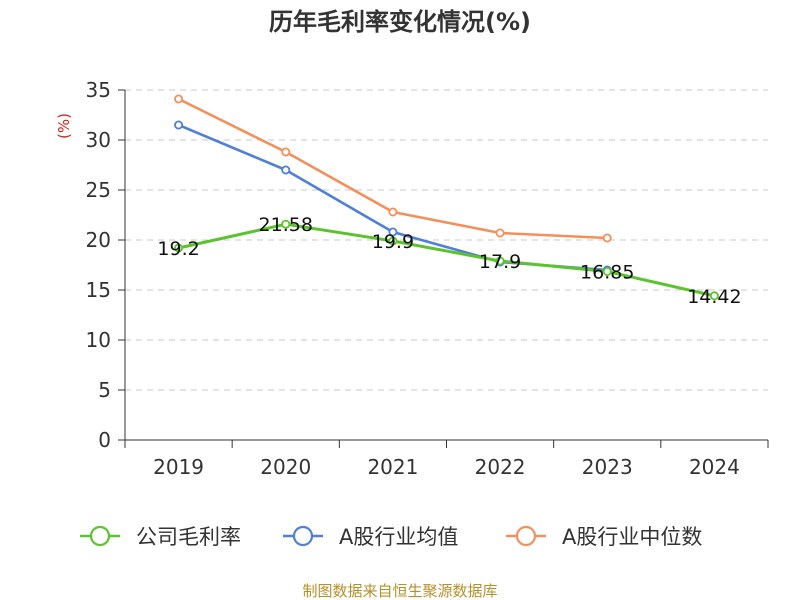 Image resolution: width=800 pixels, height=600 pixels. I want to click on chart-title: 历年毛利率变化情况(%), so click(400, 22).